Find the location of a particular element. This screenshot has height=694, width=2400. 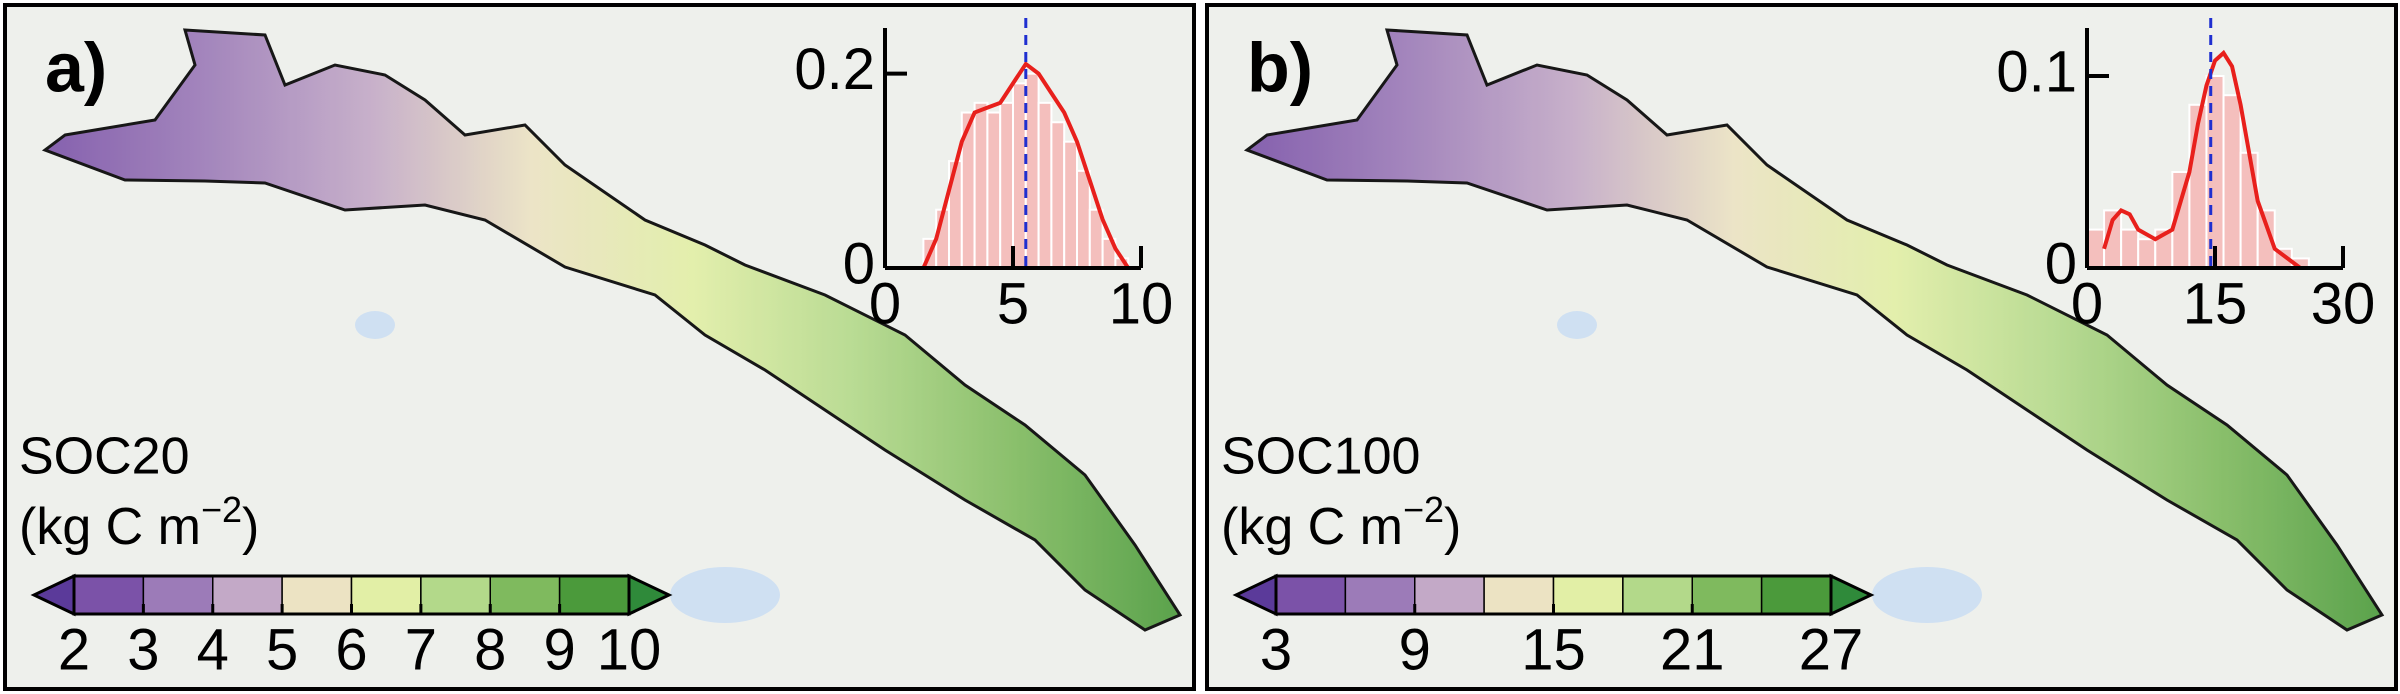

x-tick-label: 10 is located at coordinates (1141, 303).